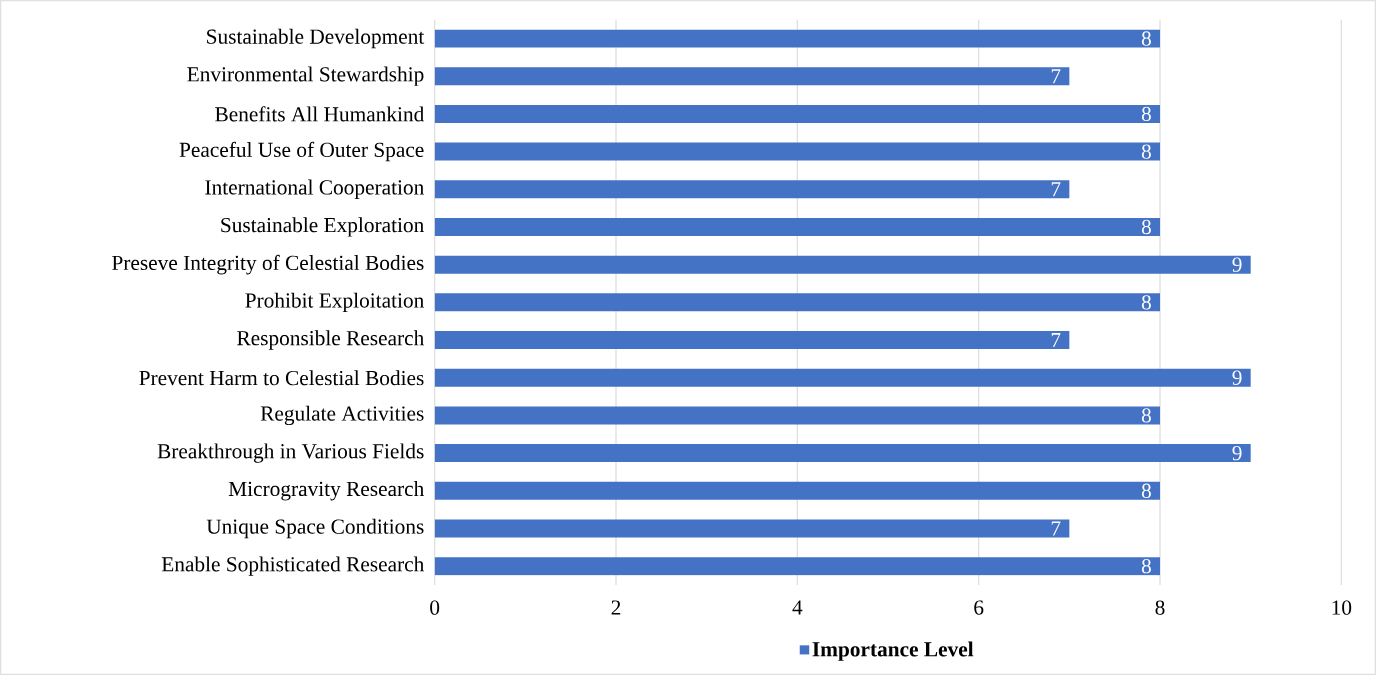 The image size is (1376, 675). What do you see at coordinates (893, 651) in the screenshot?
I see `legend-label: Importance Level` at bounding box center [893, 651].